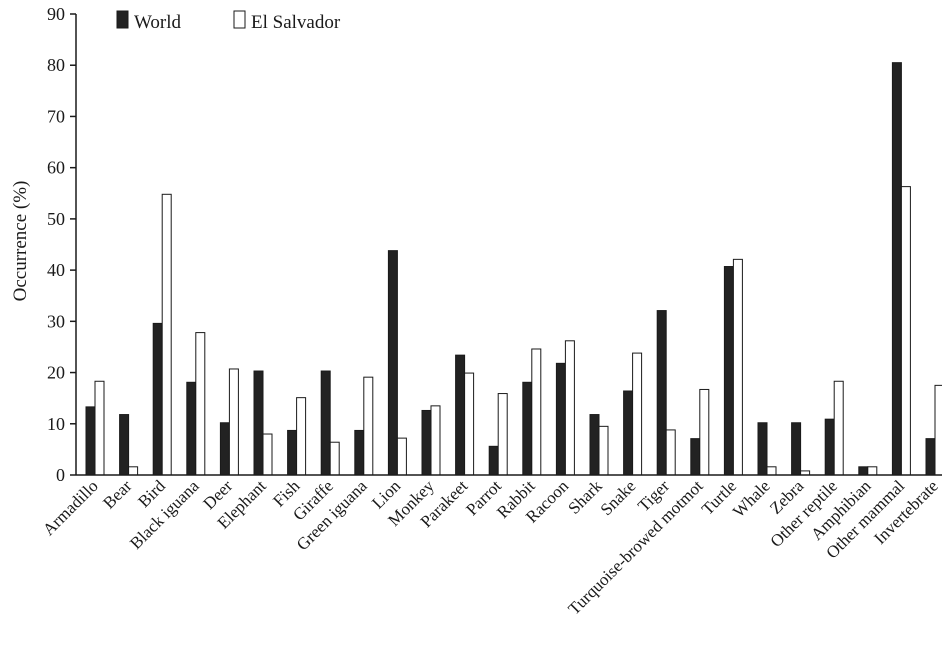  Describe the element at coordinates (737, 367) in the screenshot. I see `bar-el-salvador-turtle` at that location.